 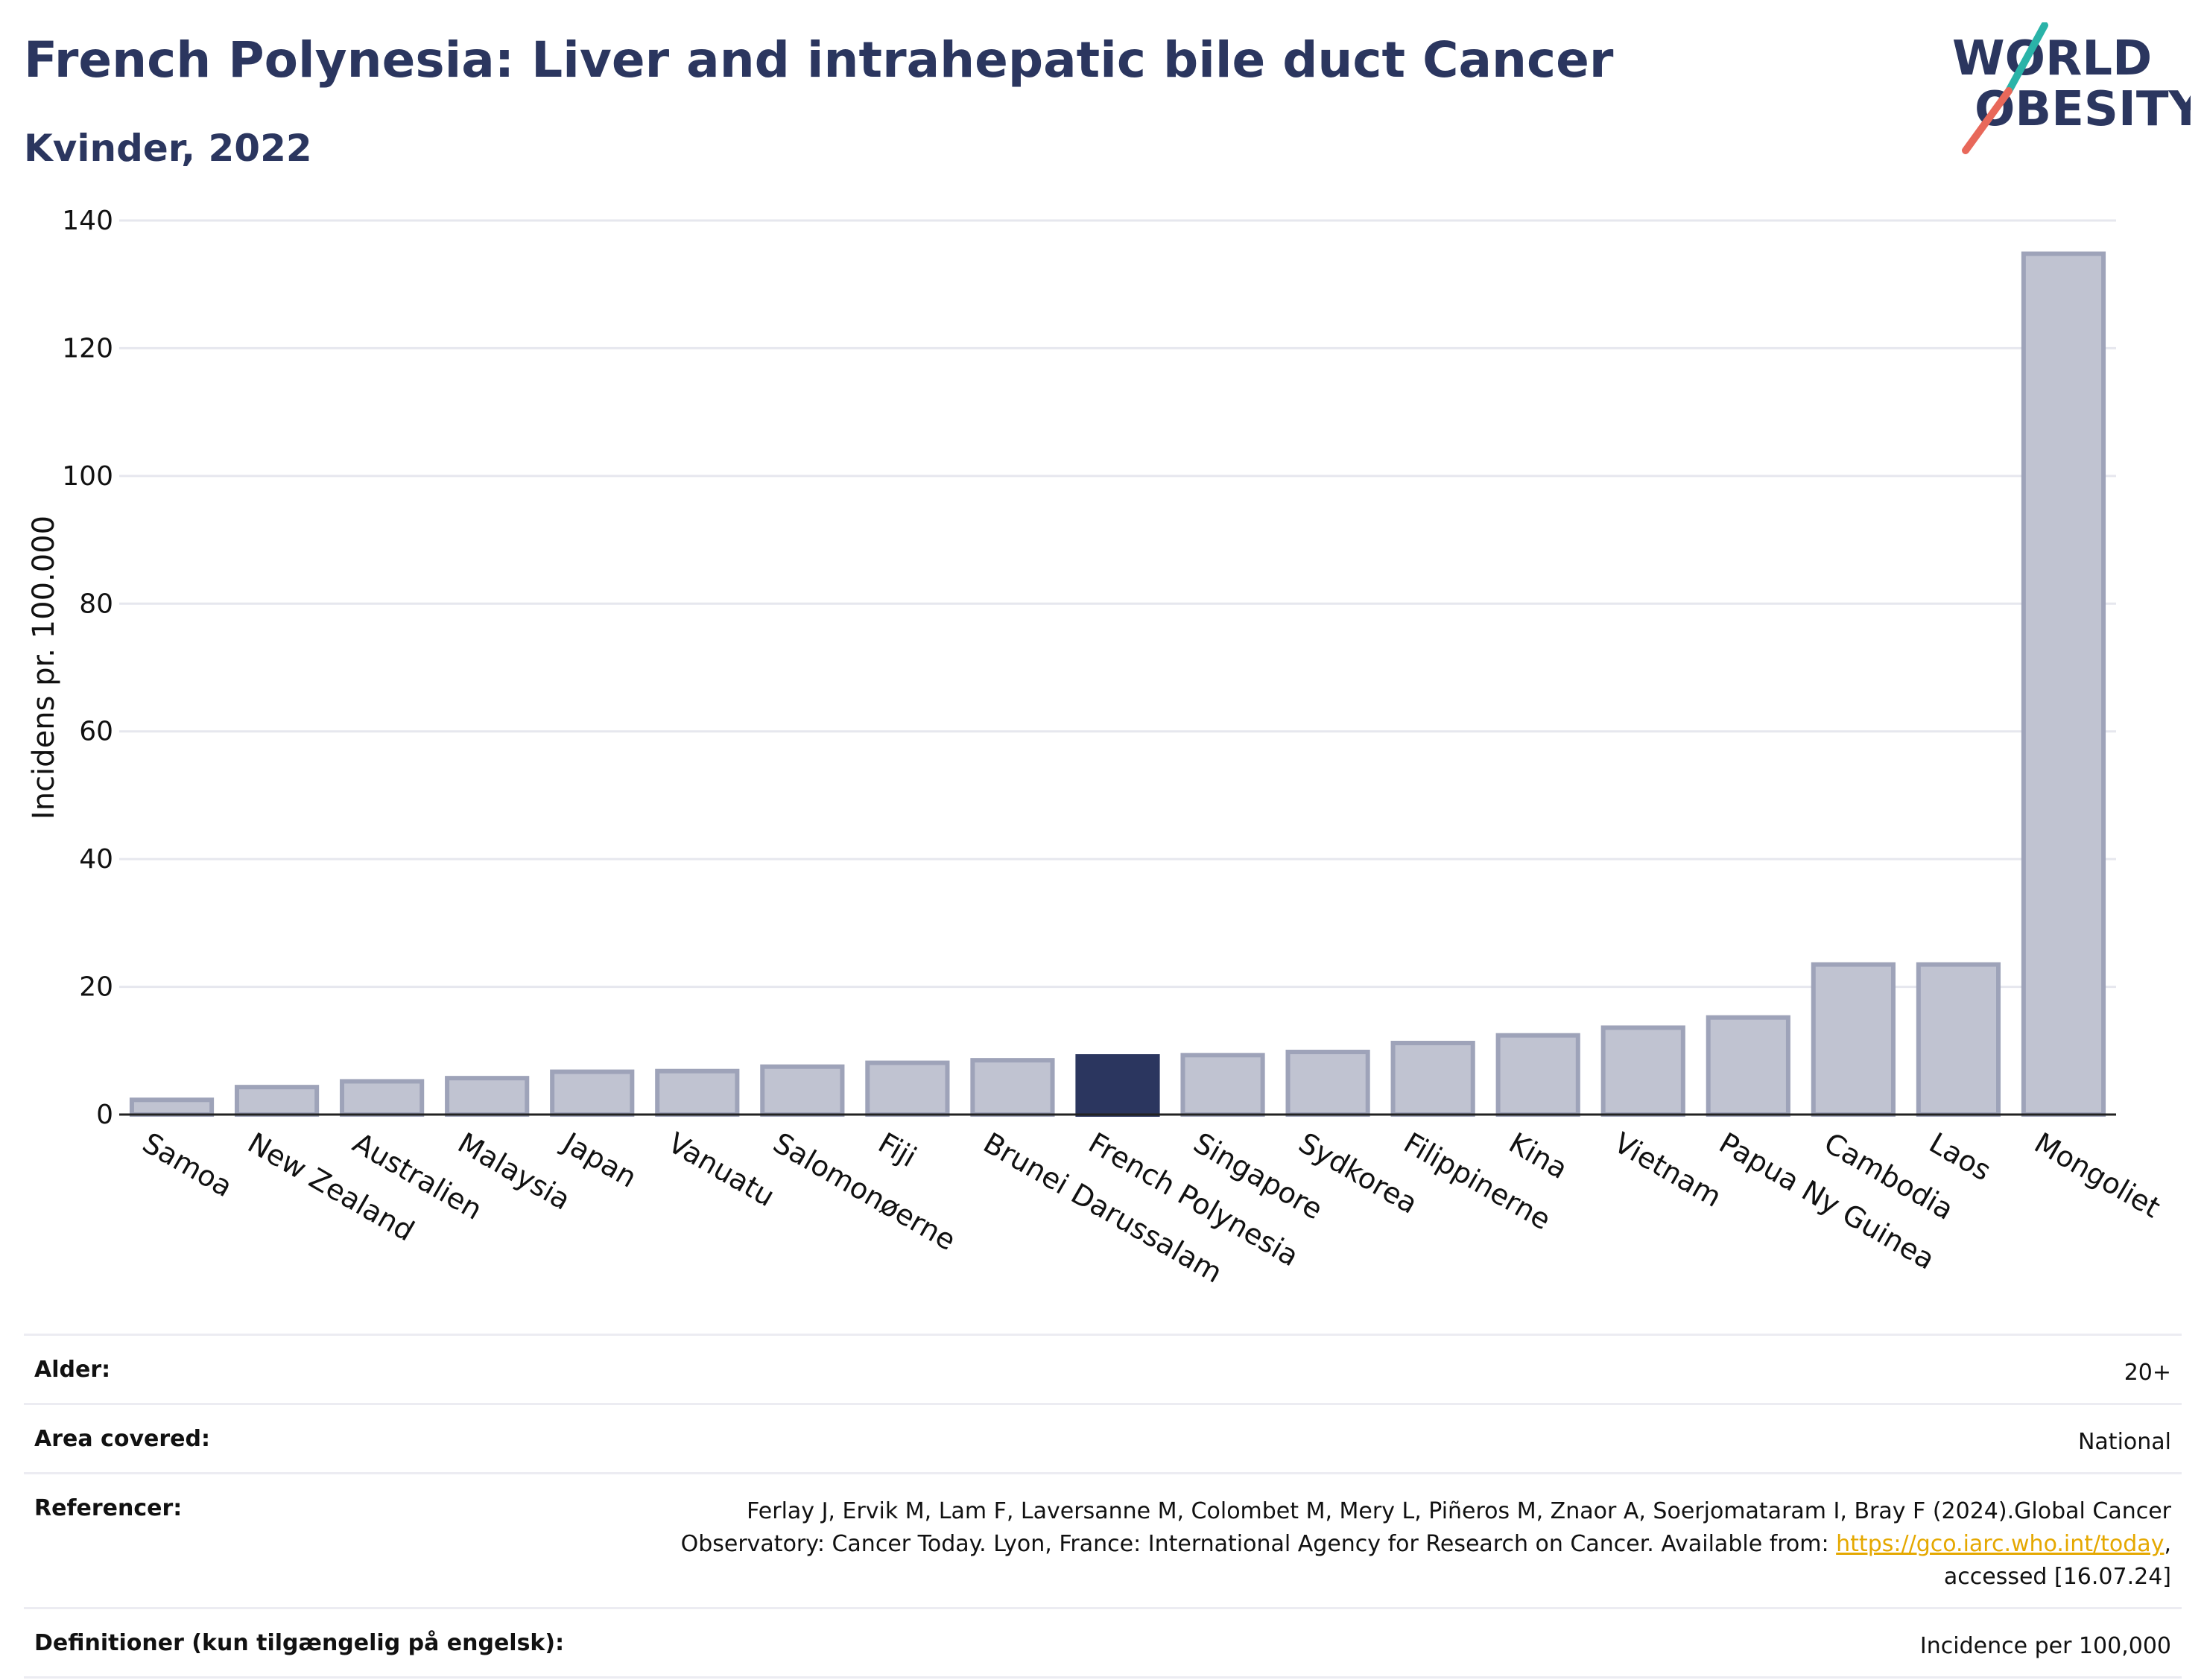 I want to click on reference-link: https://gco.iarc.who.int/today, so click(x=2000, y=1544).